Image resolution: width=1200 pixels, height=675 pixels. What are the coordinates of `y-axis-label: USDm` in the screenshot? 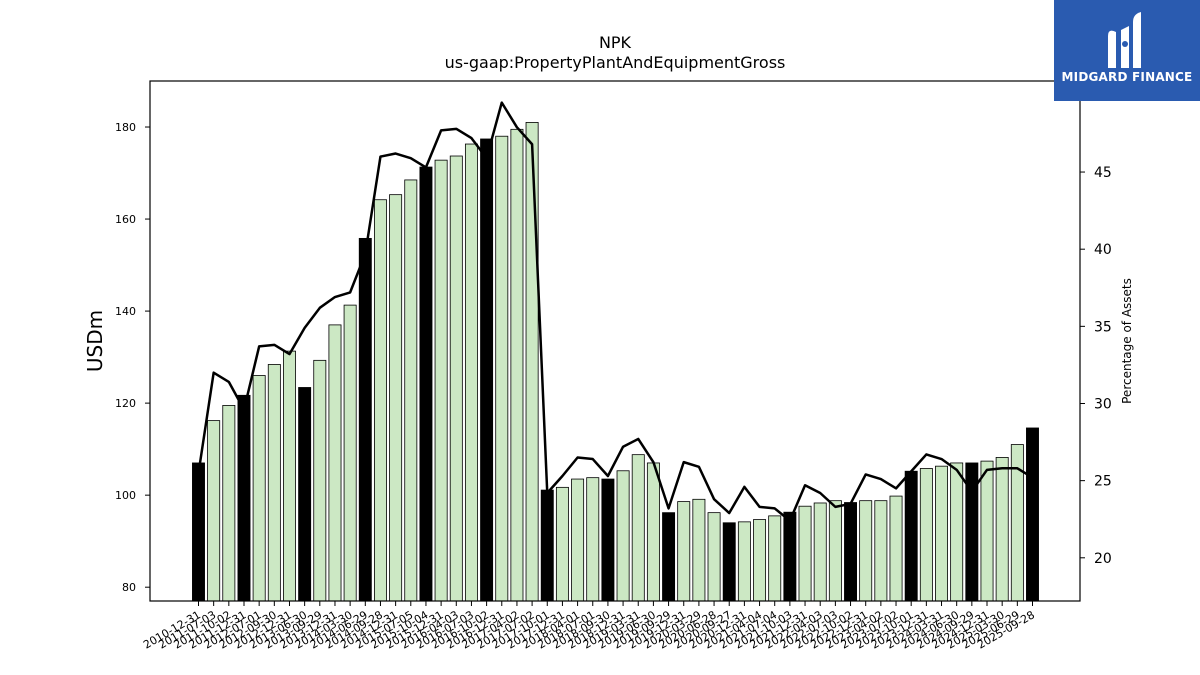 It's located at (95, 341).